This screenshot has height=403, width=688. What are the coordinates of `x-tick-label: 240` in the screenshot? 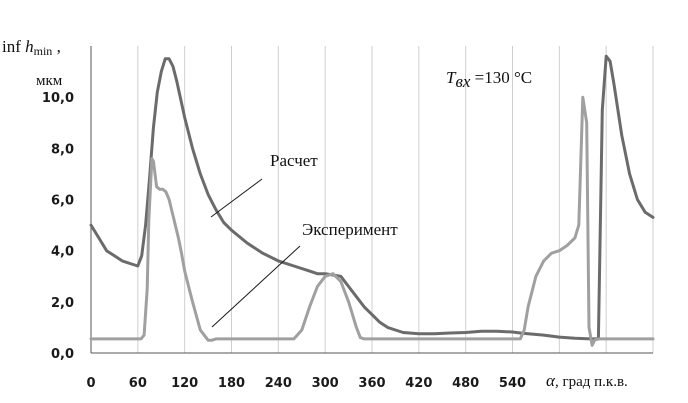 It's located at (278, 383).